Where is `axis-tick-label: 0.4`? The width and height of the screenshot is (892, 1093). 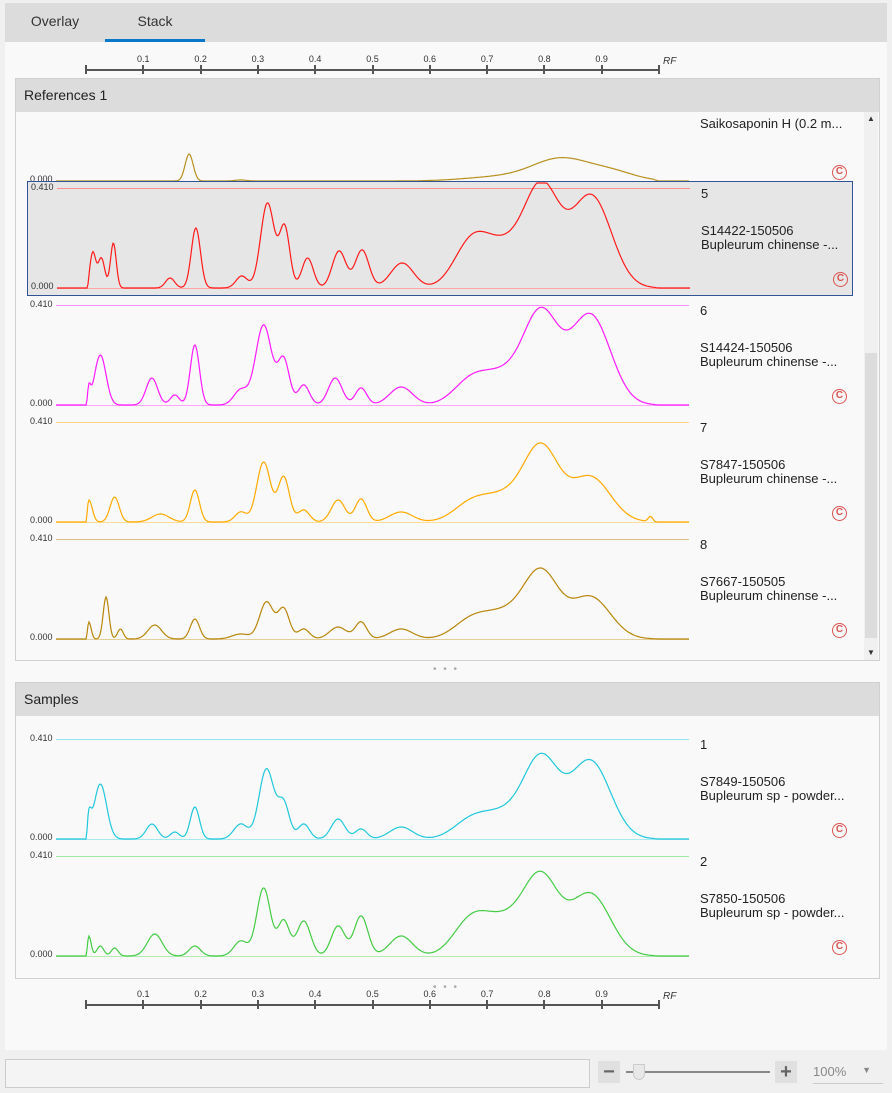 axis-tick-label: 0.4 is located at coordinates (315, 994).